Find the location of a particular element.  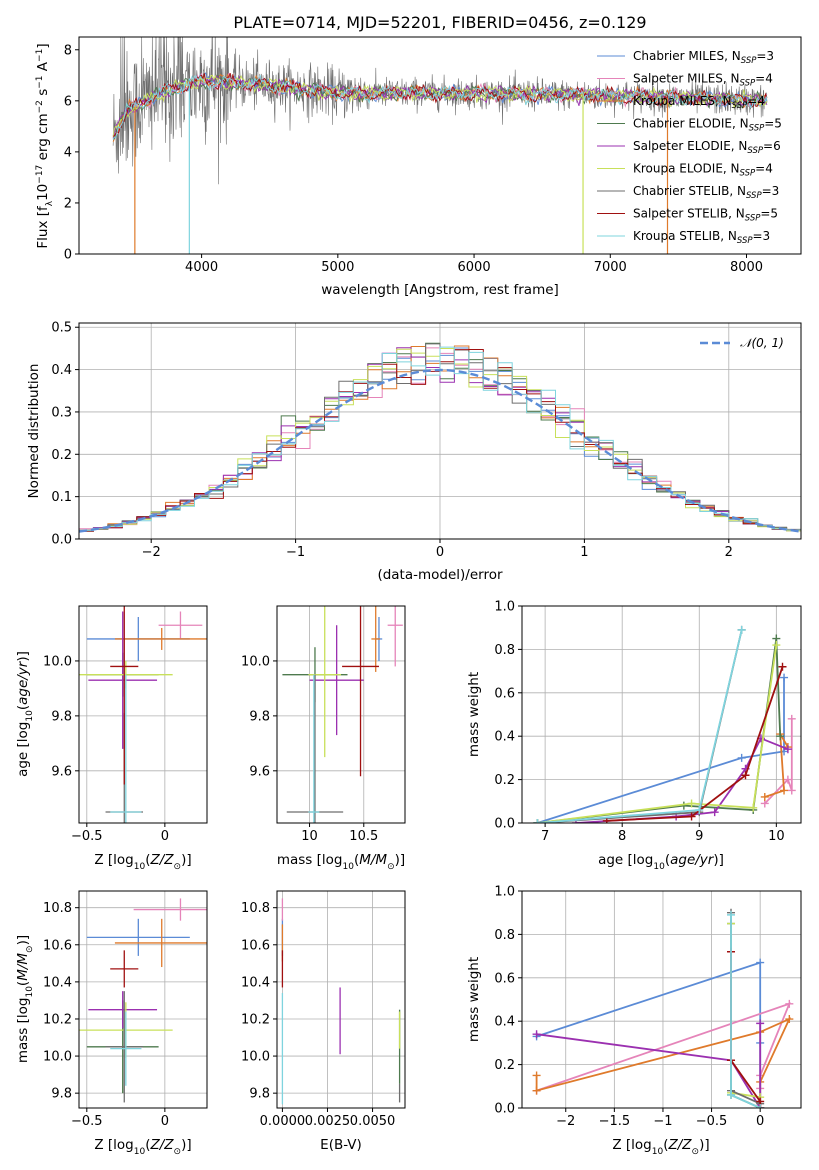

spectrum-model-line is located at coordinates (440, 104).